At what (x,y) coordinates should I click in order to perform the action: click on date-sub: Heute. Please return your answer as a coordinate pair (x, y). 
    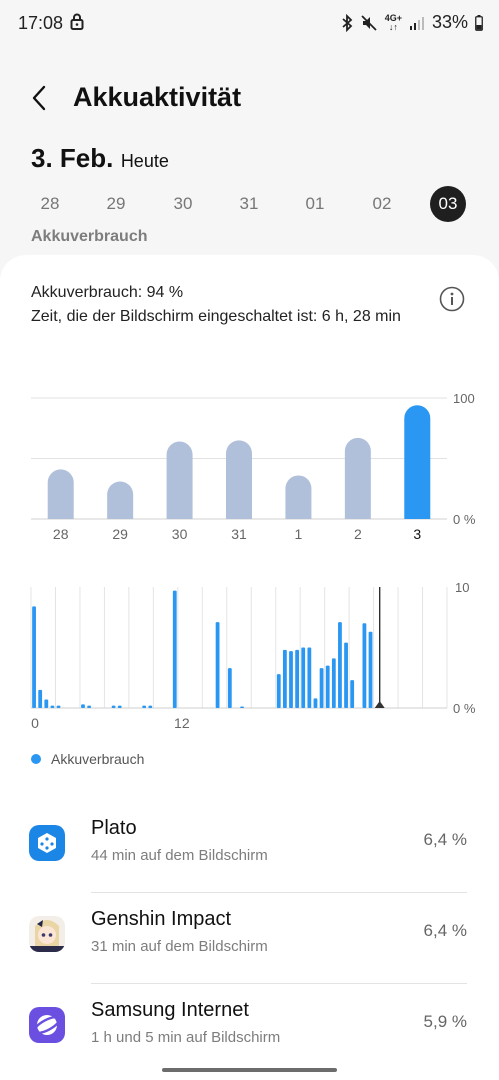
    Looking at the image, I should click on (144, 161).